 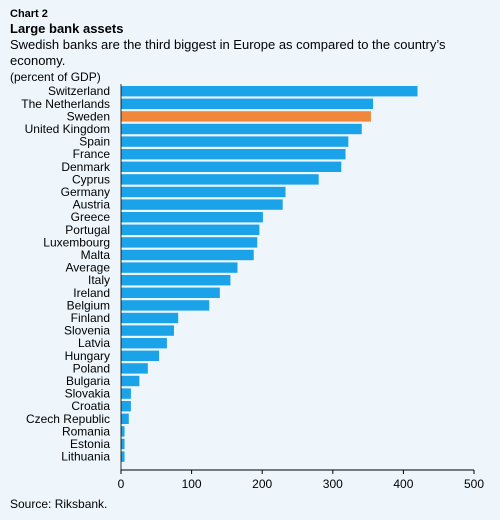 What do you see at coordinates (192, 217) in the screenshot?
I see `bar-greece` at bounding box center [192, 217].